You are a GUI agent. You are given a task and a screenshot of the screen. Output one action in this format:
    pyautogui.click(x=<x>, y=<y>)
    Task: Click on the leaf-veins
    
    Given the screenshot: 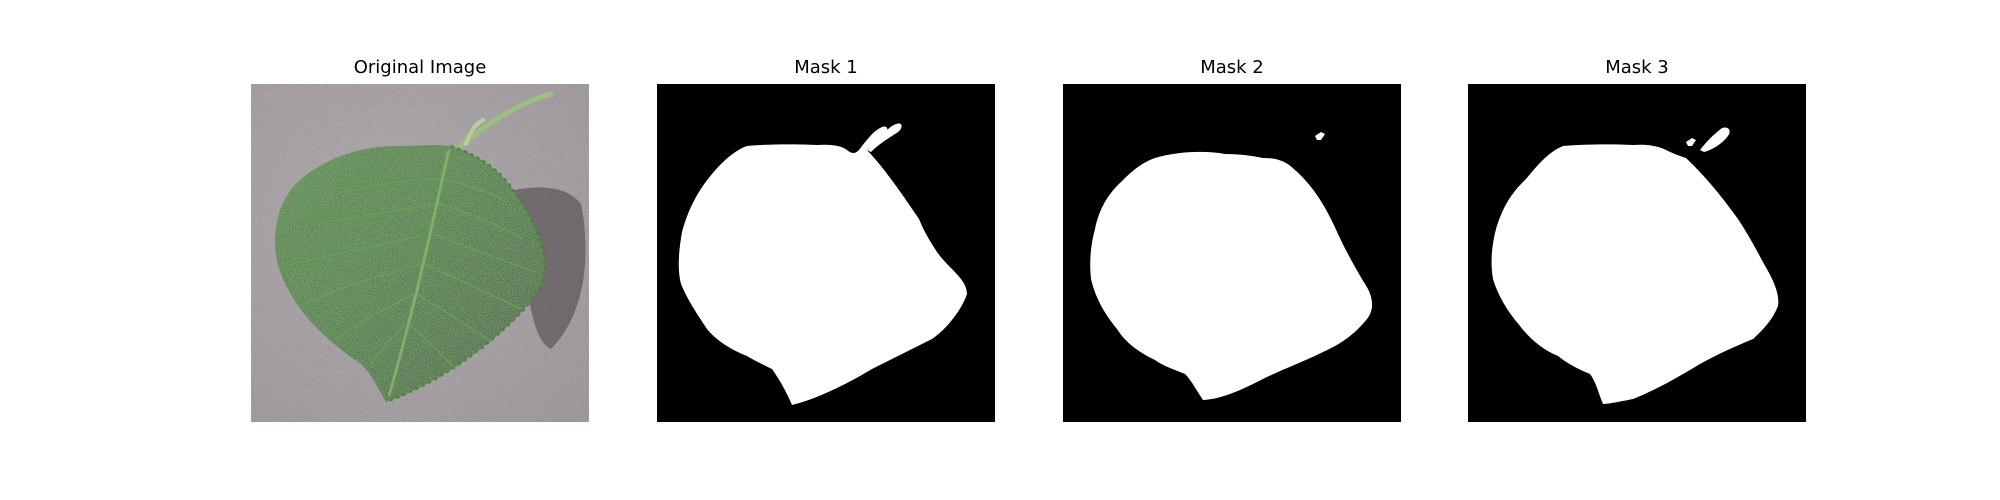 What is the action you would take?
    pyautogui.click(x=413, y=274)
    